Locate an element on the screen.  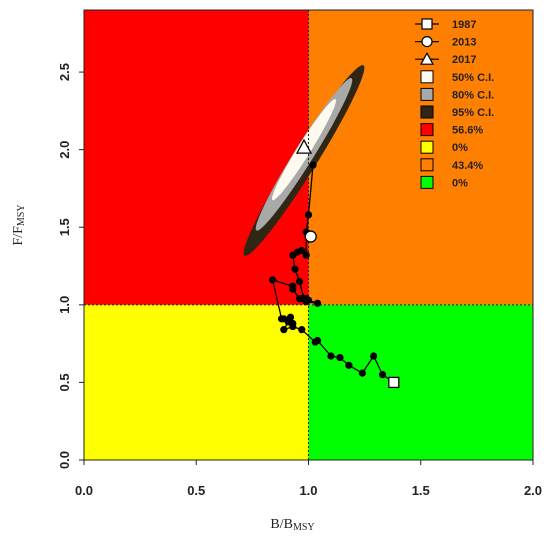
legend-label: 2017 is located at coordinates (464, 60).